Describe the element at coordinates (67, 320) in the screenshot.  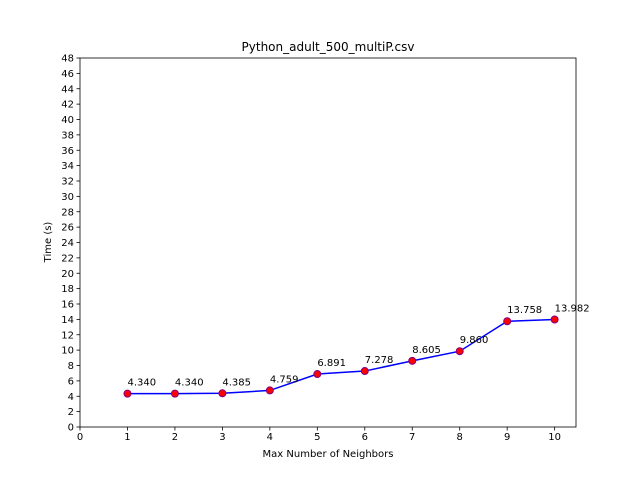
I see `y-tick-label: 14` at that location.